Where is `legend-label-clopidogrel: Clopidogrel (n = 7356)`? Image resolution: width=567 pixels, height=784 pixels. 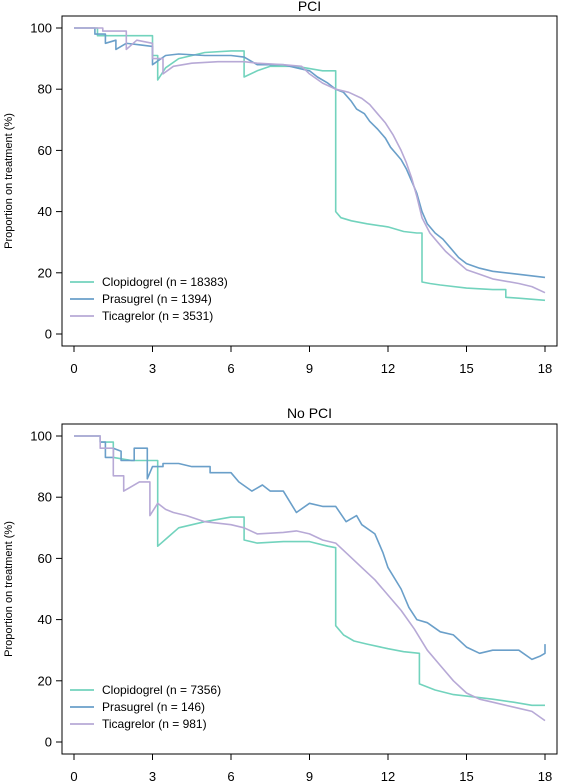
legend-label-clopidogrel: Clopidogrel (n = 7356) is located at coordinates (161, 690).